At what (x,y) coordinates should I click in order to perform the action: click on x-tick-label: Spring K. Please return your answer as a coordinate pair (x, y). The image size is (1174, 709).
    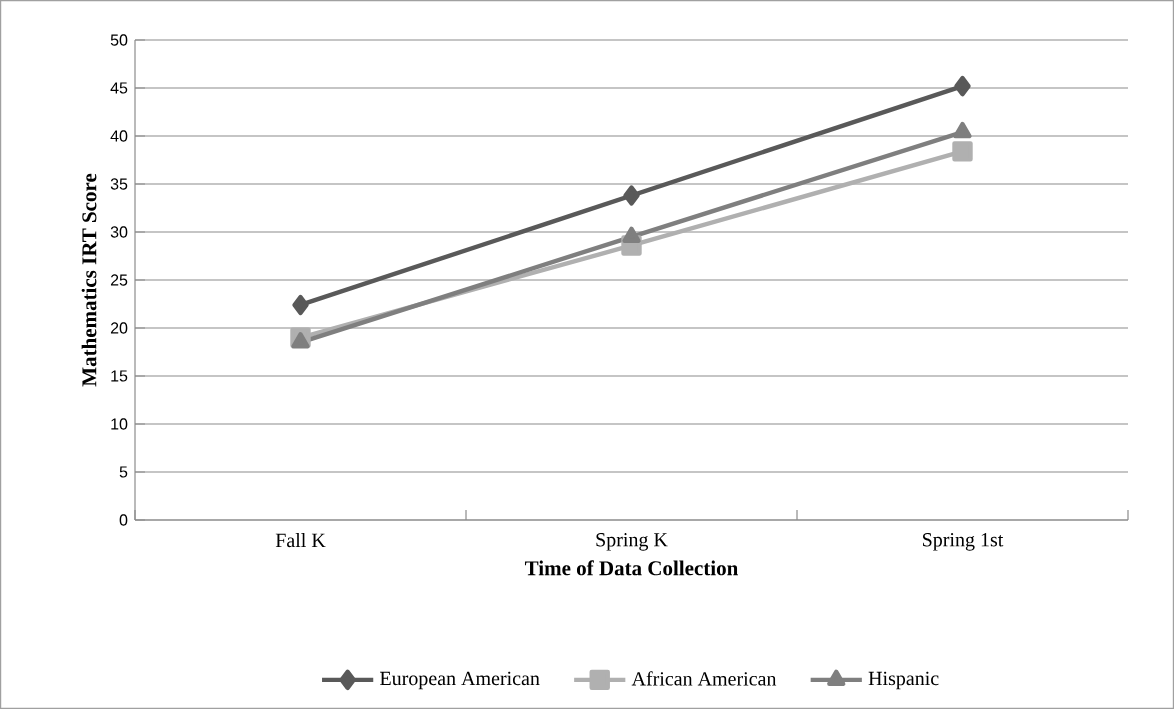
    Looking at the image, I should click on (632, 542).